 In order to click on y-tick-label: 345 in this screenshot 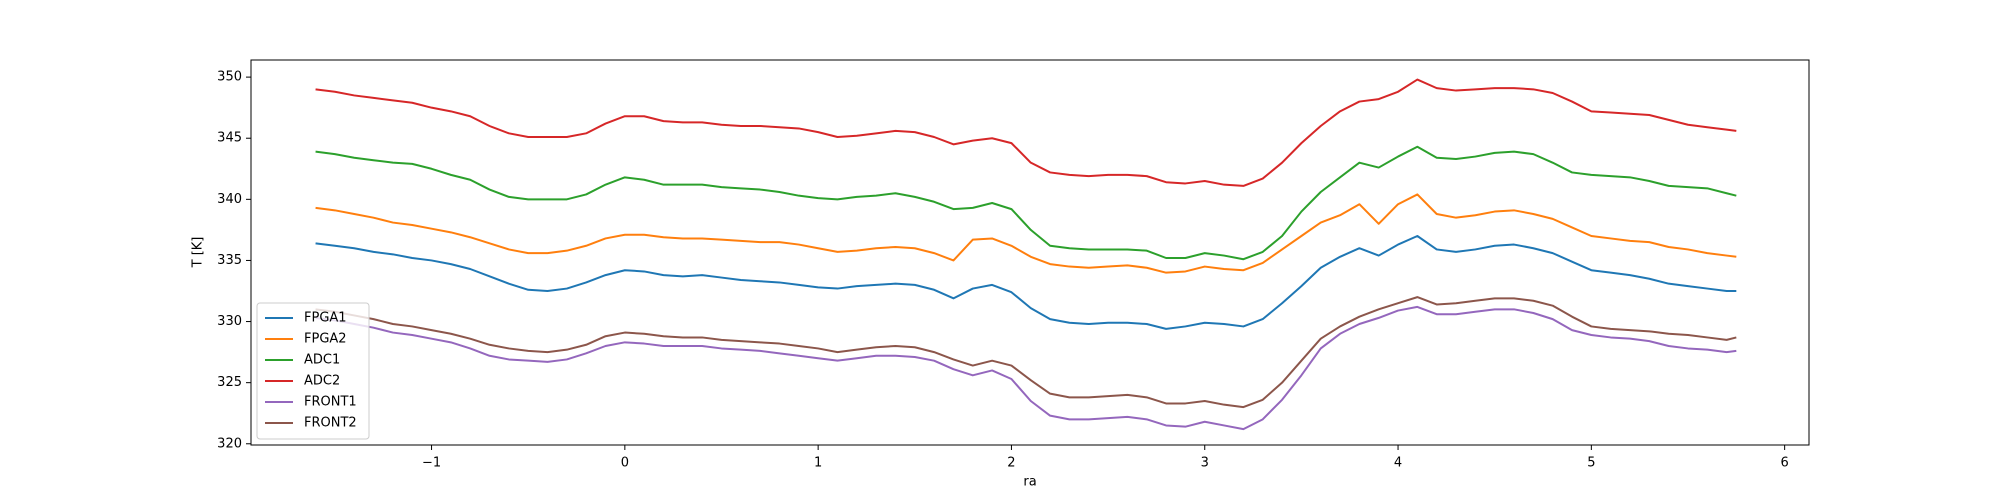, I will do `click(229, 138)`.